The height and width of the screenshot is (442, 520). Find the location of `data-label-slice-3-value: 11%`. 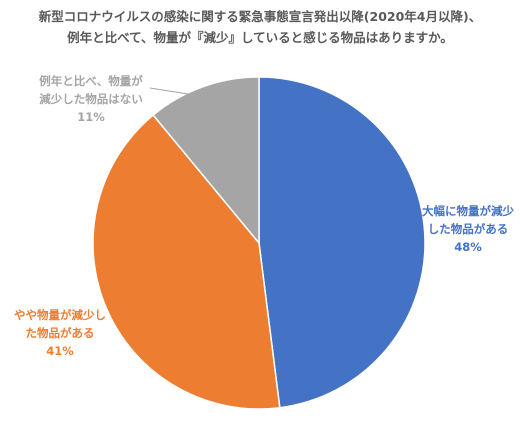

data-label-slice-3-value: 11% is located at coordinates (91, 117).